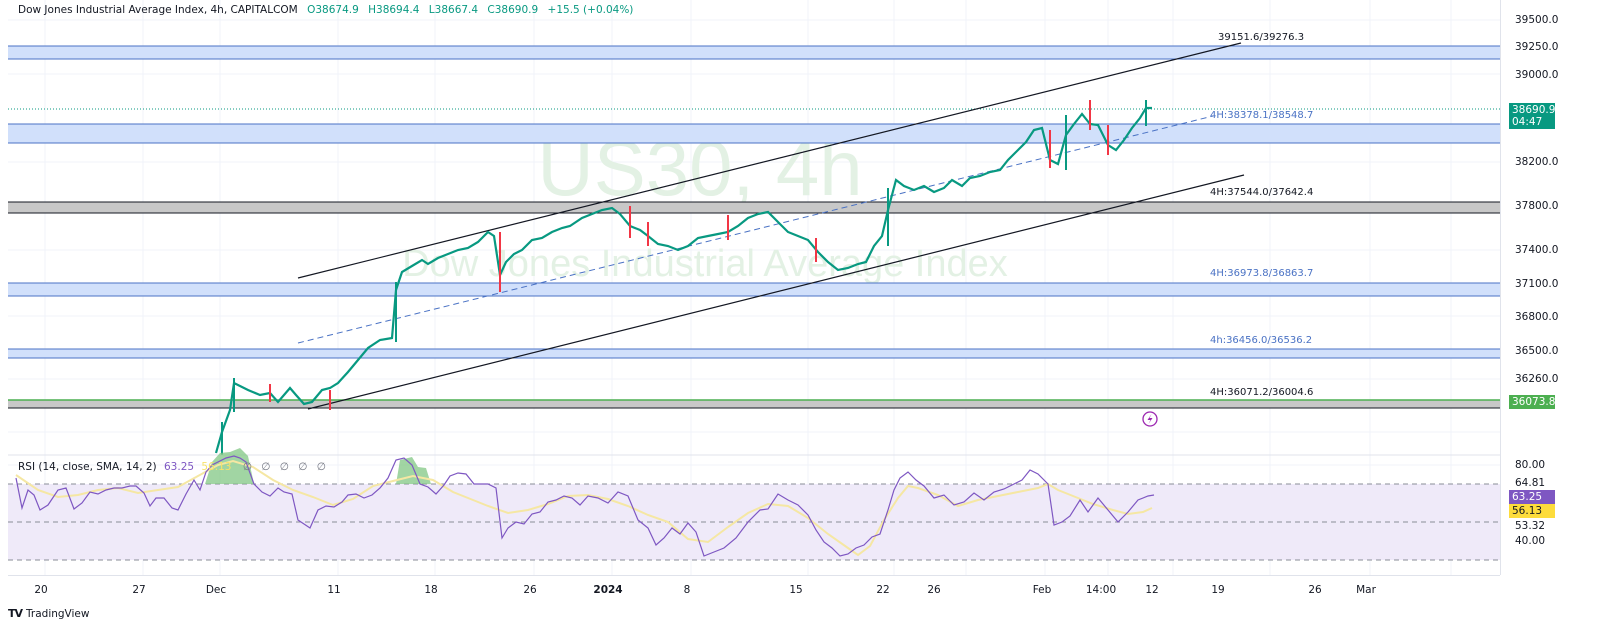  What do you see at coordinates (1042, 590) in the screenshot?
I see `time-tick: Feb` at bounding box center [1042, 590].